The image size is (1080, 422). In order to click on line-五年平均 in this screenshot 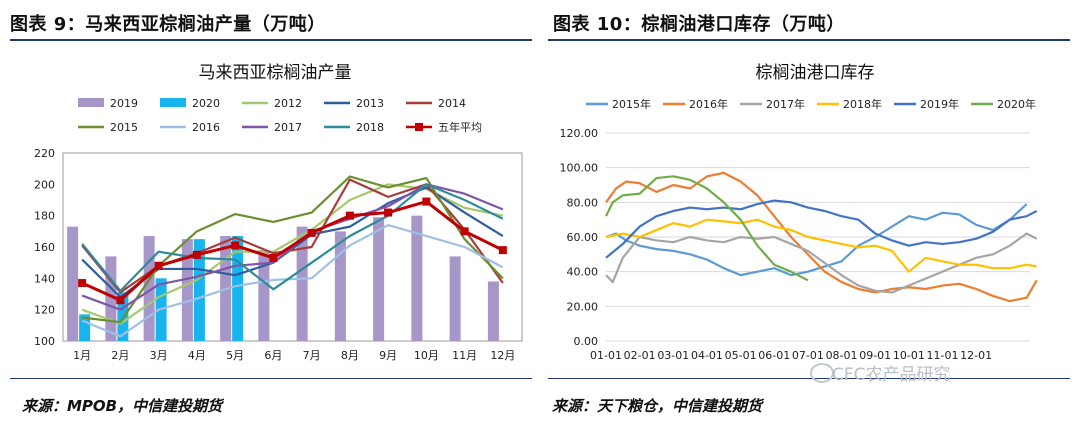, I will do `click(292, 251)`.